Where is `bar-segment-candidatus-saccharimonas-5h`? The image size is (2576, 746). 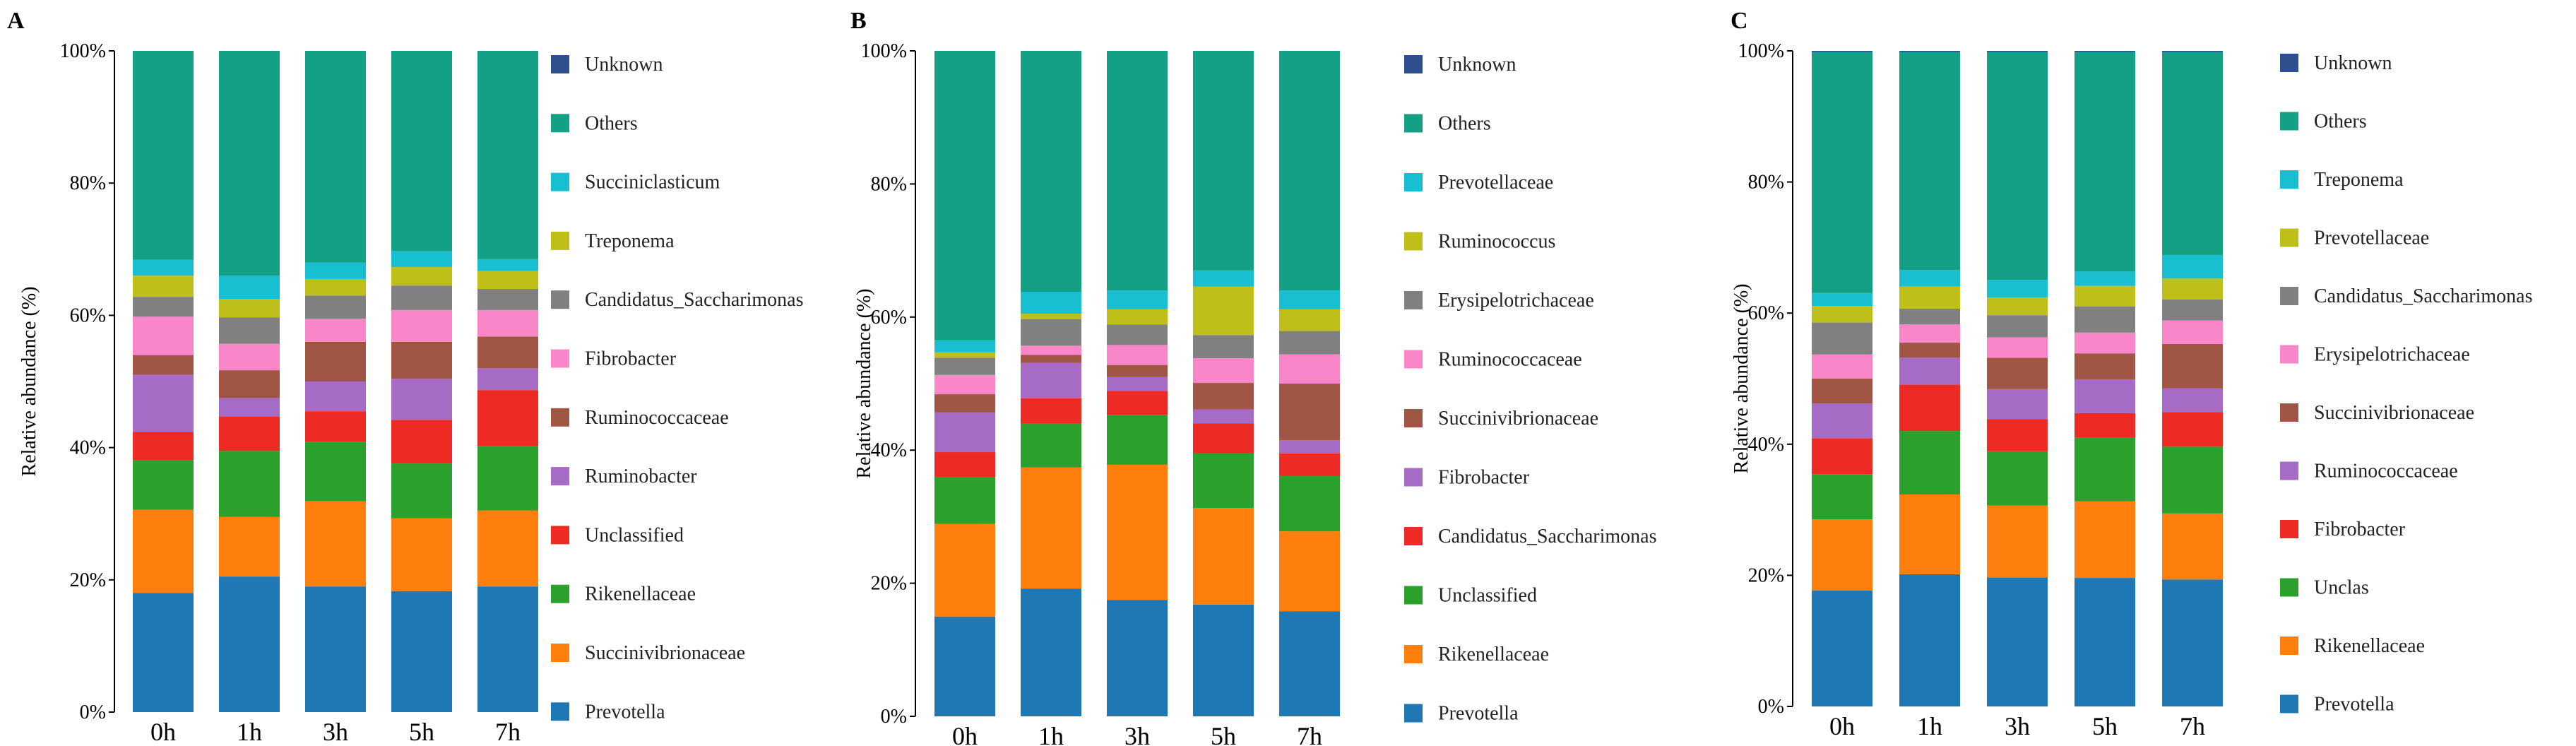
bar-segment-candidatus-saccharimonas-5h is located at coordinates (421, 297).